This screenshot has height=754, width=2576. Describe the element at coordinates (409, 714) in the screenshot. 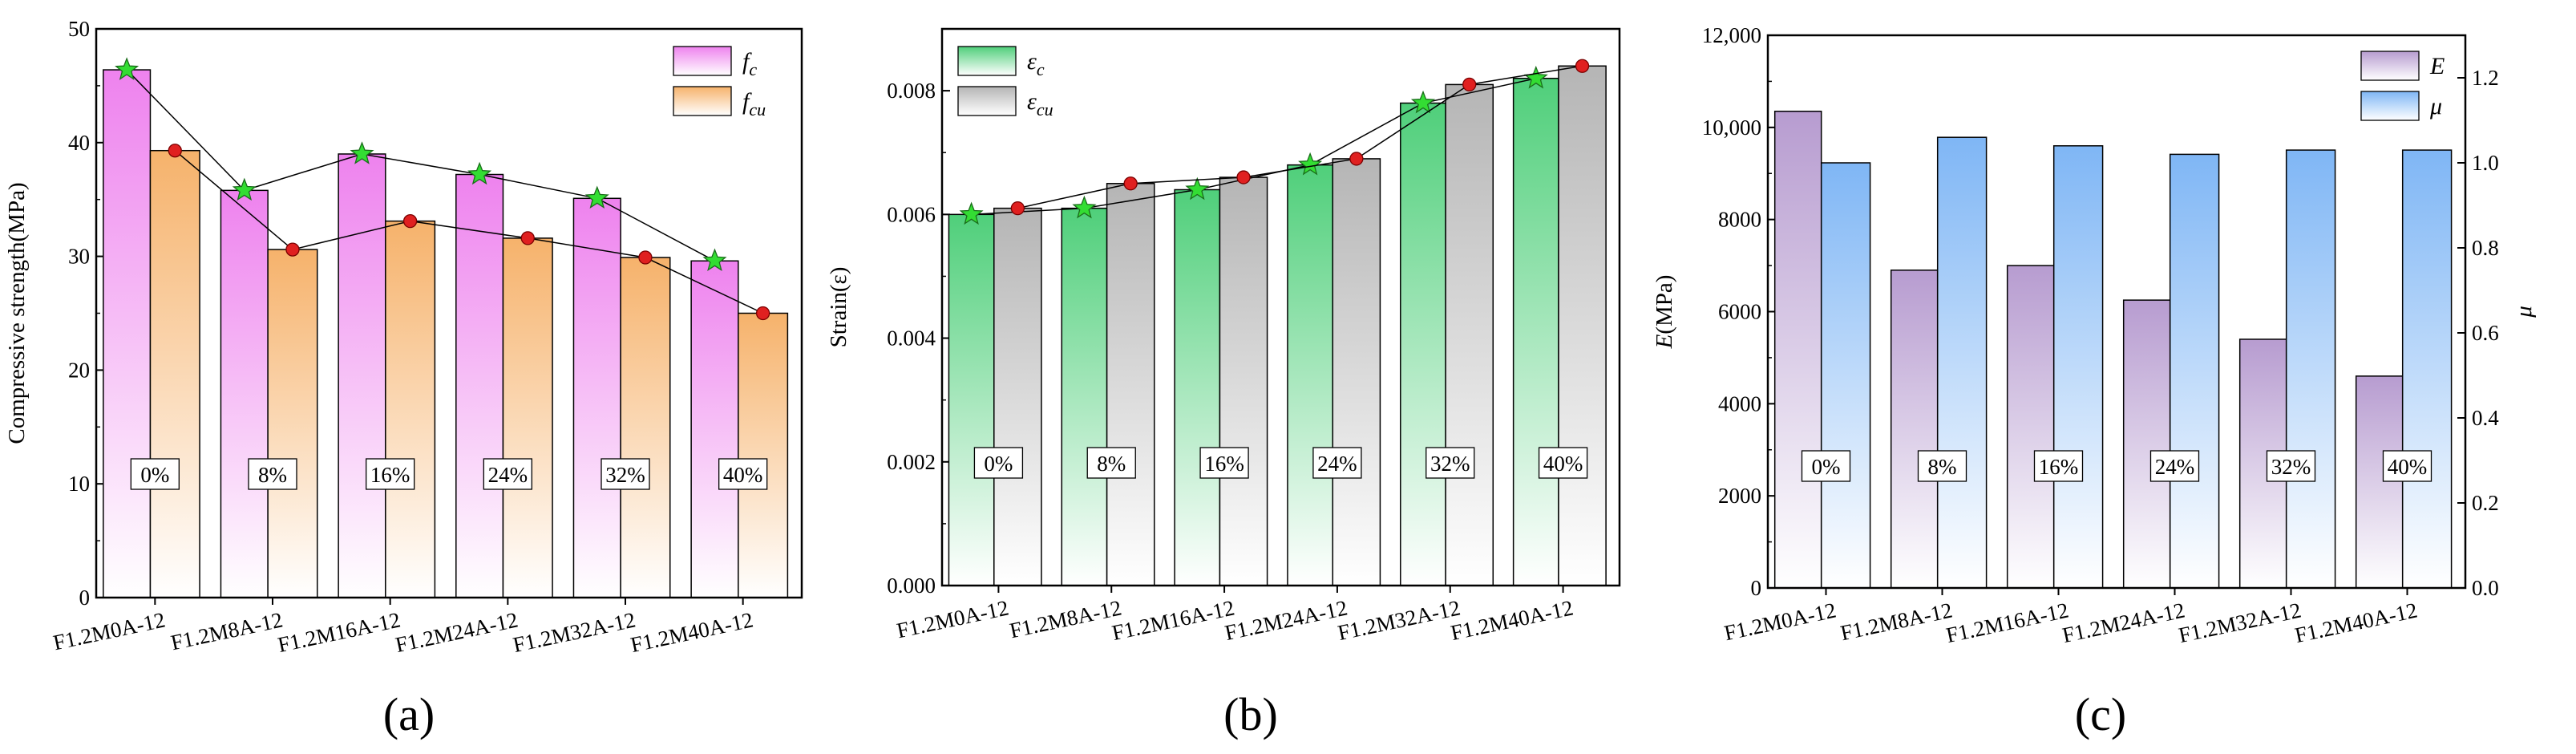

I see `panel-label-a: (a)` at that location.